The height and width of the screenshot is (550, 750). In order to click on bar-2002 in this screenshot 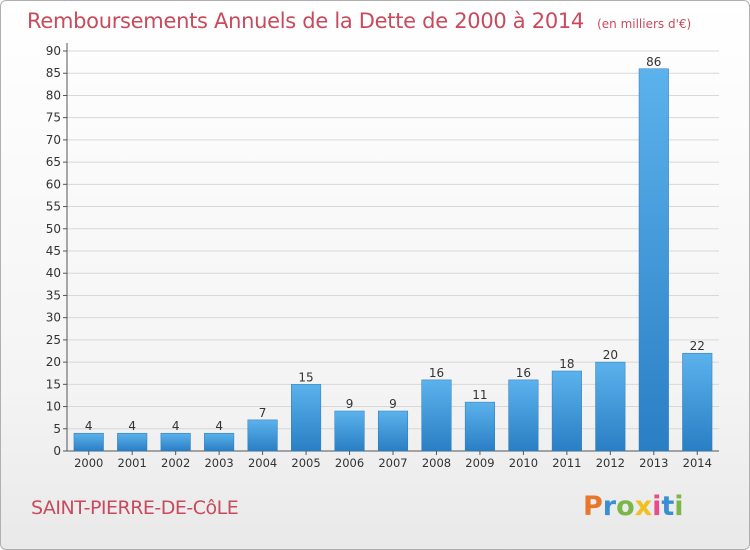, I will do `click(175, 442)`.